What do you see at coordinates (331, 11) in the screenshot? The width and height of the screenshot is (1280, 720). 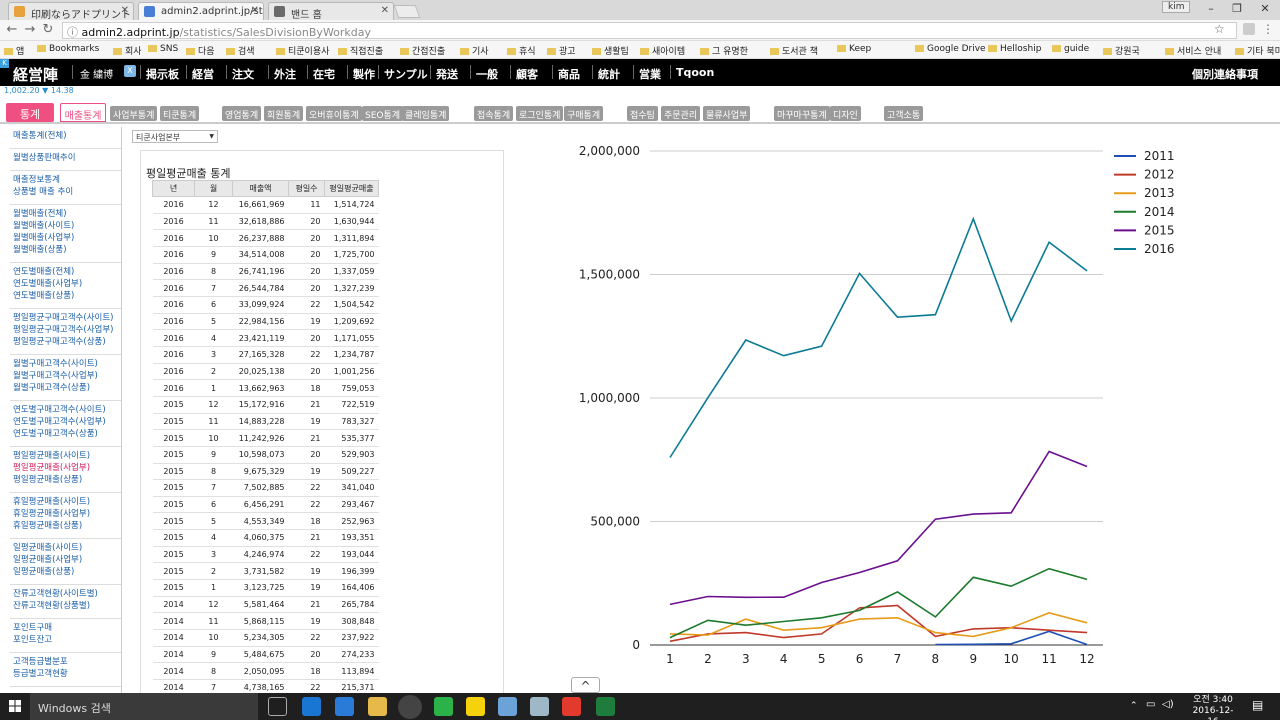 I see `browser-tab: 밴드 홈 ✕` at bounding box center [331, 11].